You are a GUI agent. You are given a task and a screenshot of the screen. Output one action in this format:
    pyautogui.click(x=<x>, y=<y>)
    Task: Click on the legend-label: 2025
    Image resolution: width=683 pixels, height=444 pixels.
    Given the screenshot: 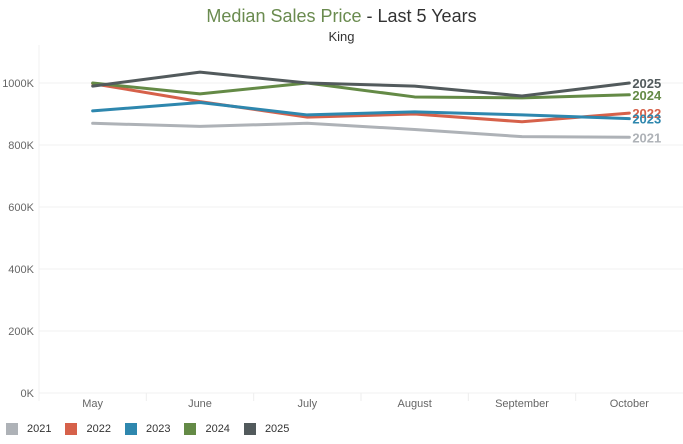 What is the action you would take?
    pyautogui.click(x=277, y=429)
    